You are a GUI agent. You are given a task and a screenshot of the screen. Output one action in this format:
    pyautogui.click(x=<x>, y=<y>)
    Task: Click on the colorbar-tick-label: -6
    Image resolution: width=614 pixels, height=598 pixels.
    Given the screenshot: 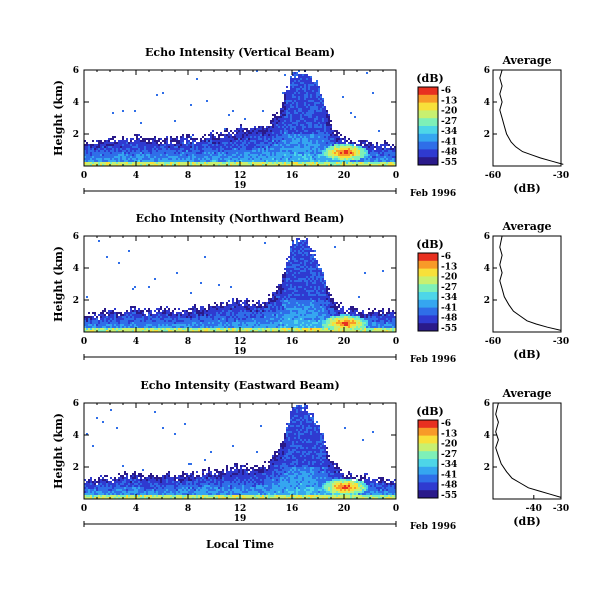 What is the action you would take?
    pyautogui.click(x=446, y=91)
    